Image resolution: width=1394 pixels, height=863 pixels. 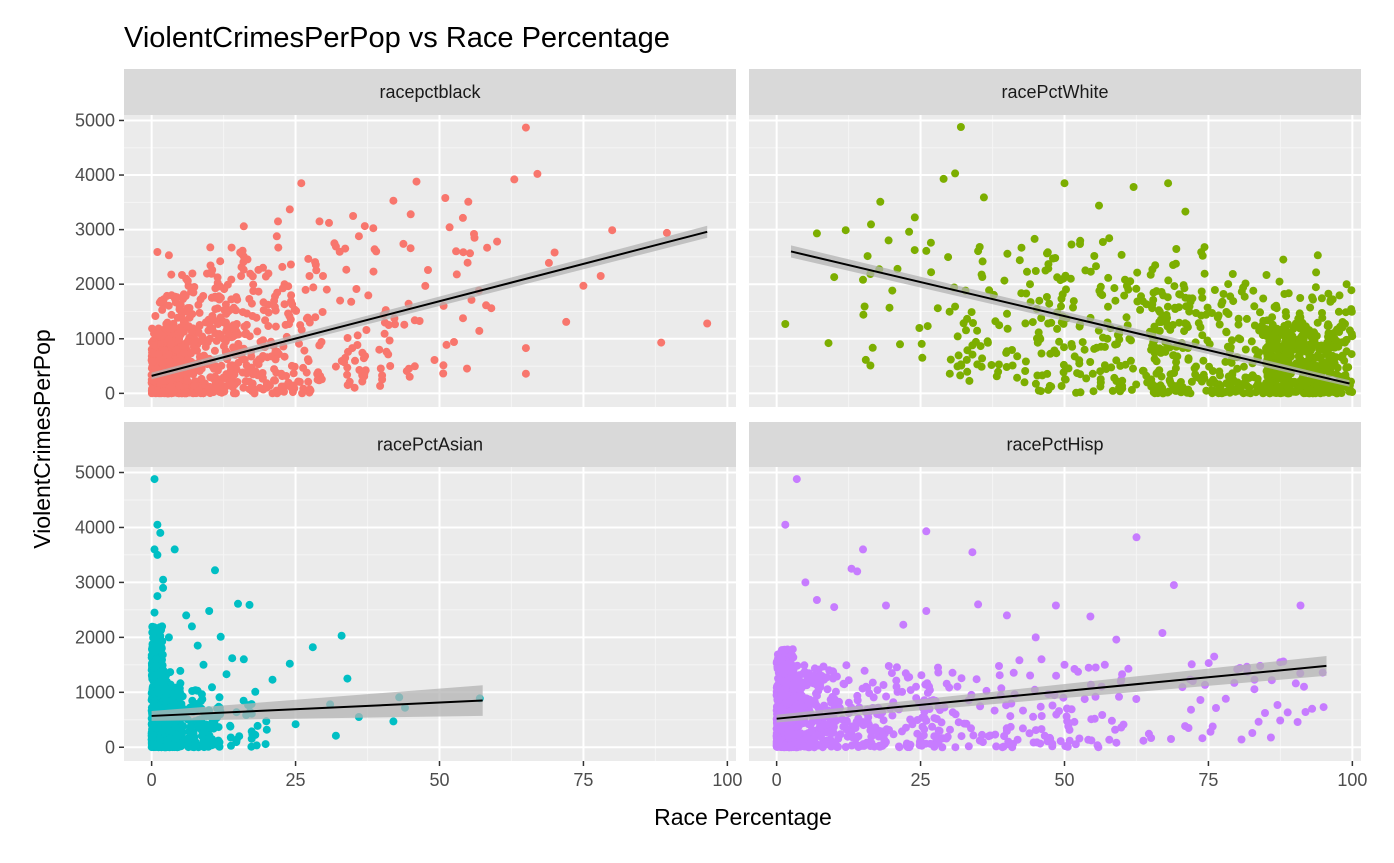 I want to click on facet-strip, so click(x=1055, y=92).